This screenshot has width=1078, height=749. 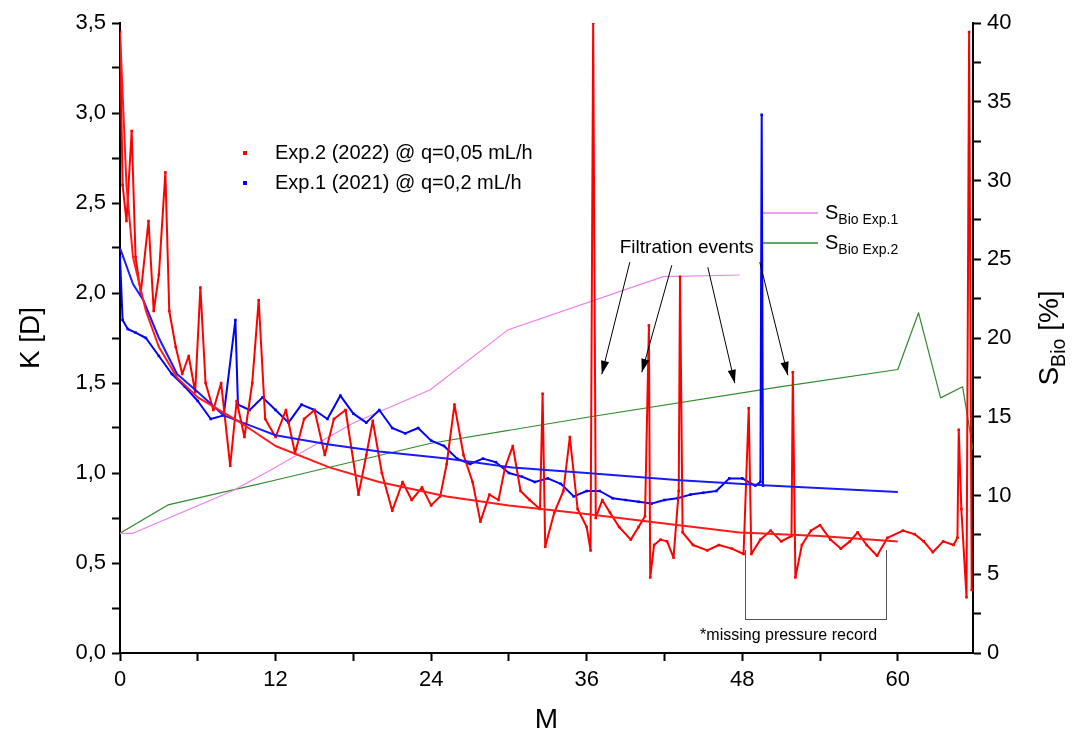 What do you see at coordinates (999, 415) in the screenshot?
I see `y2-tick-label: 15` at bounding box center [999, 415].